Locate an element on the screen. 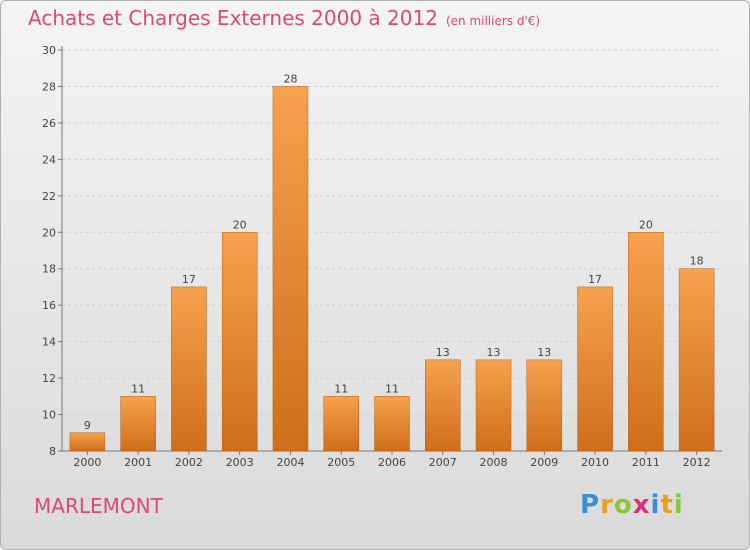 This screenshot has width=750, height=550. bar-2012 is located at coordinates (696, 360).